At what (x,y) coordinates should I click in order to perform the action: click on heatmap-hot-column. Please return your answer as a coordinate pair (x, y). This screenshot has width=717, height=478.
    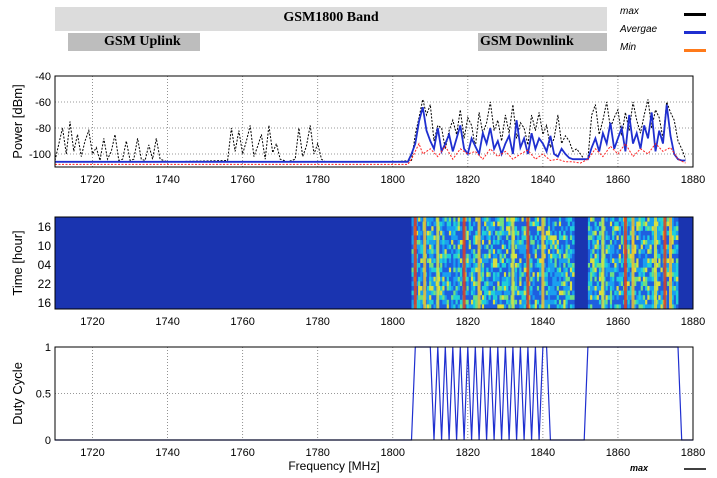
    Looking at the image, I should click on (665, 263).